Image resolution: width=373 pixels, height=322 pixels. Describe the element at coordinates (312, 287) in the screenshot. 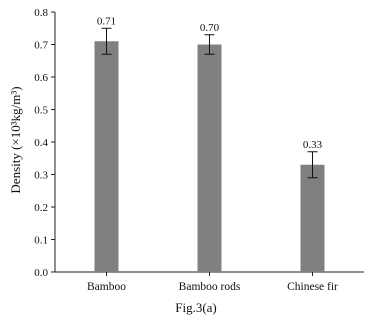

I see `x-category-label: Chinese fir` at that location.